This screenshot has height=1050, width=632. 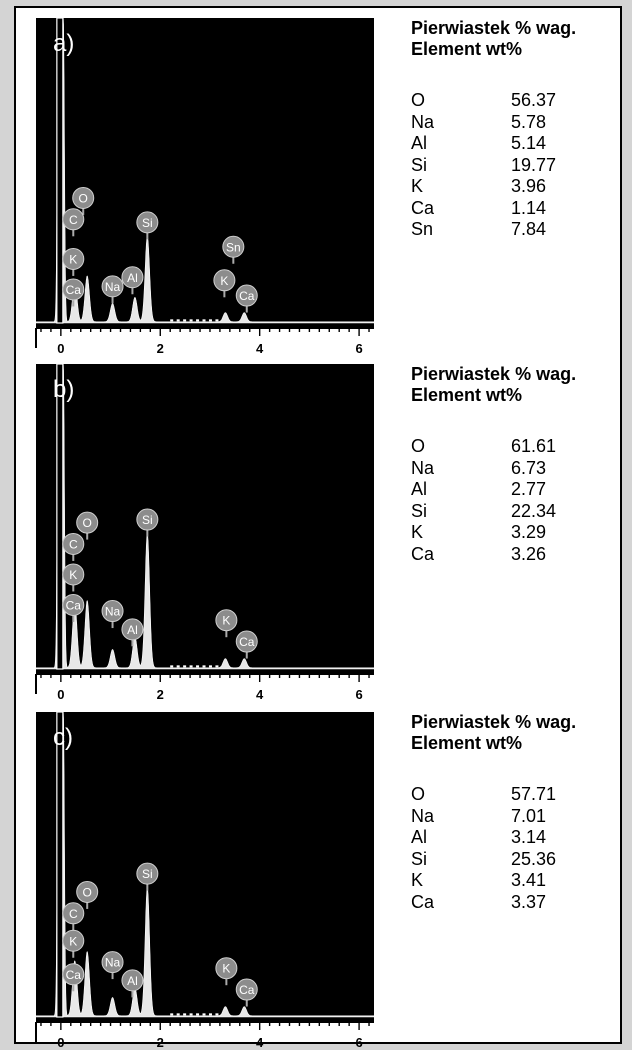 I want to click on table-row: Si 22.34, so click(x=516, y=512).